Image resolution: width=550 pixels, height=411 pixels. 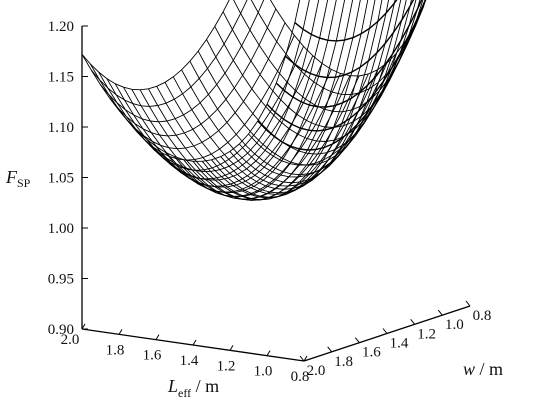 I want to click on z-tick-label: 1.15, so click(x=61, y=78).